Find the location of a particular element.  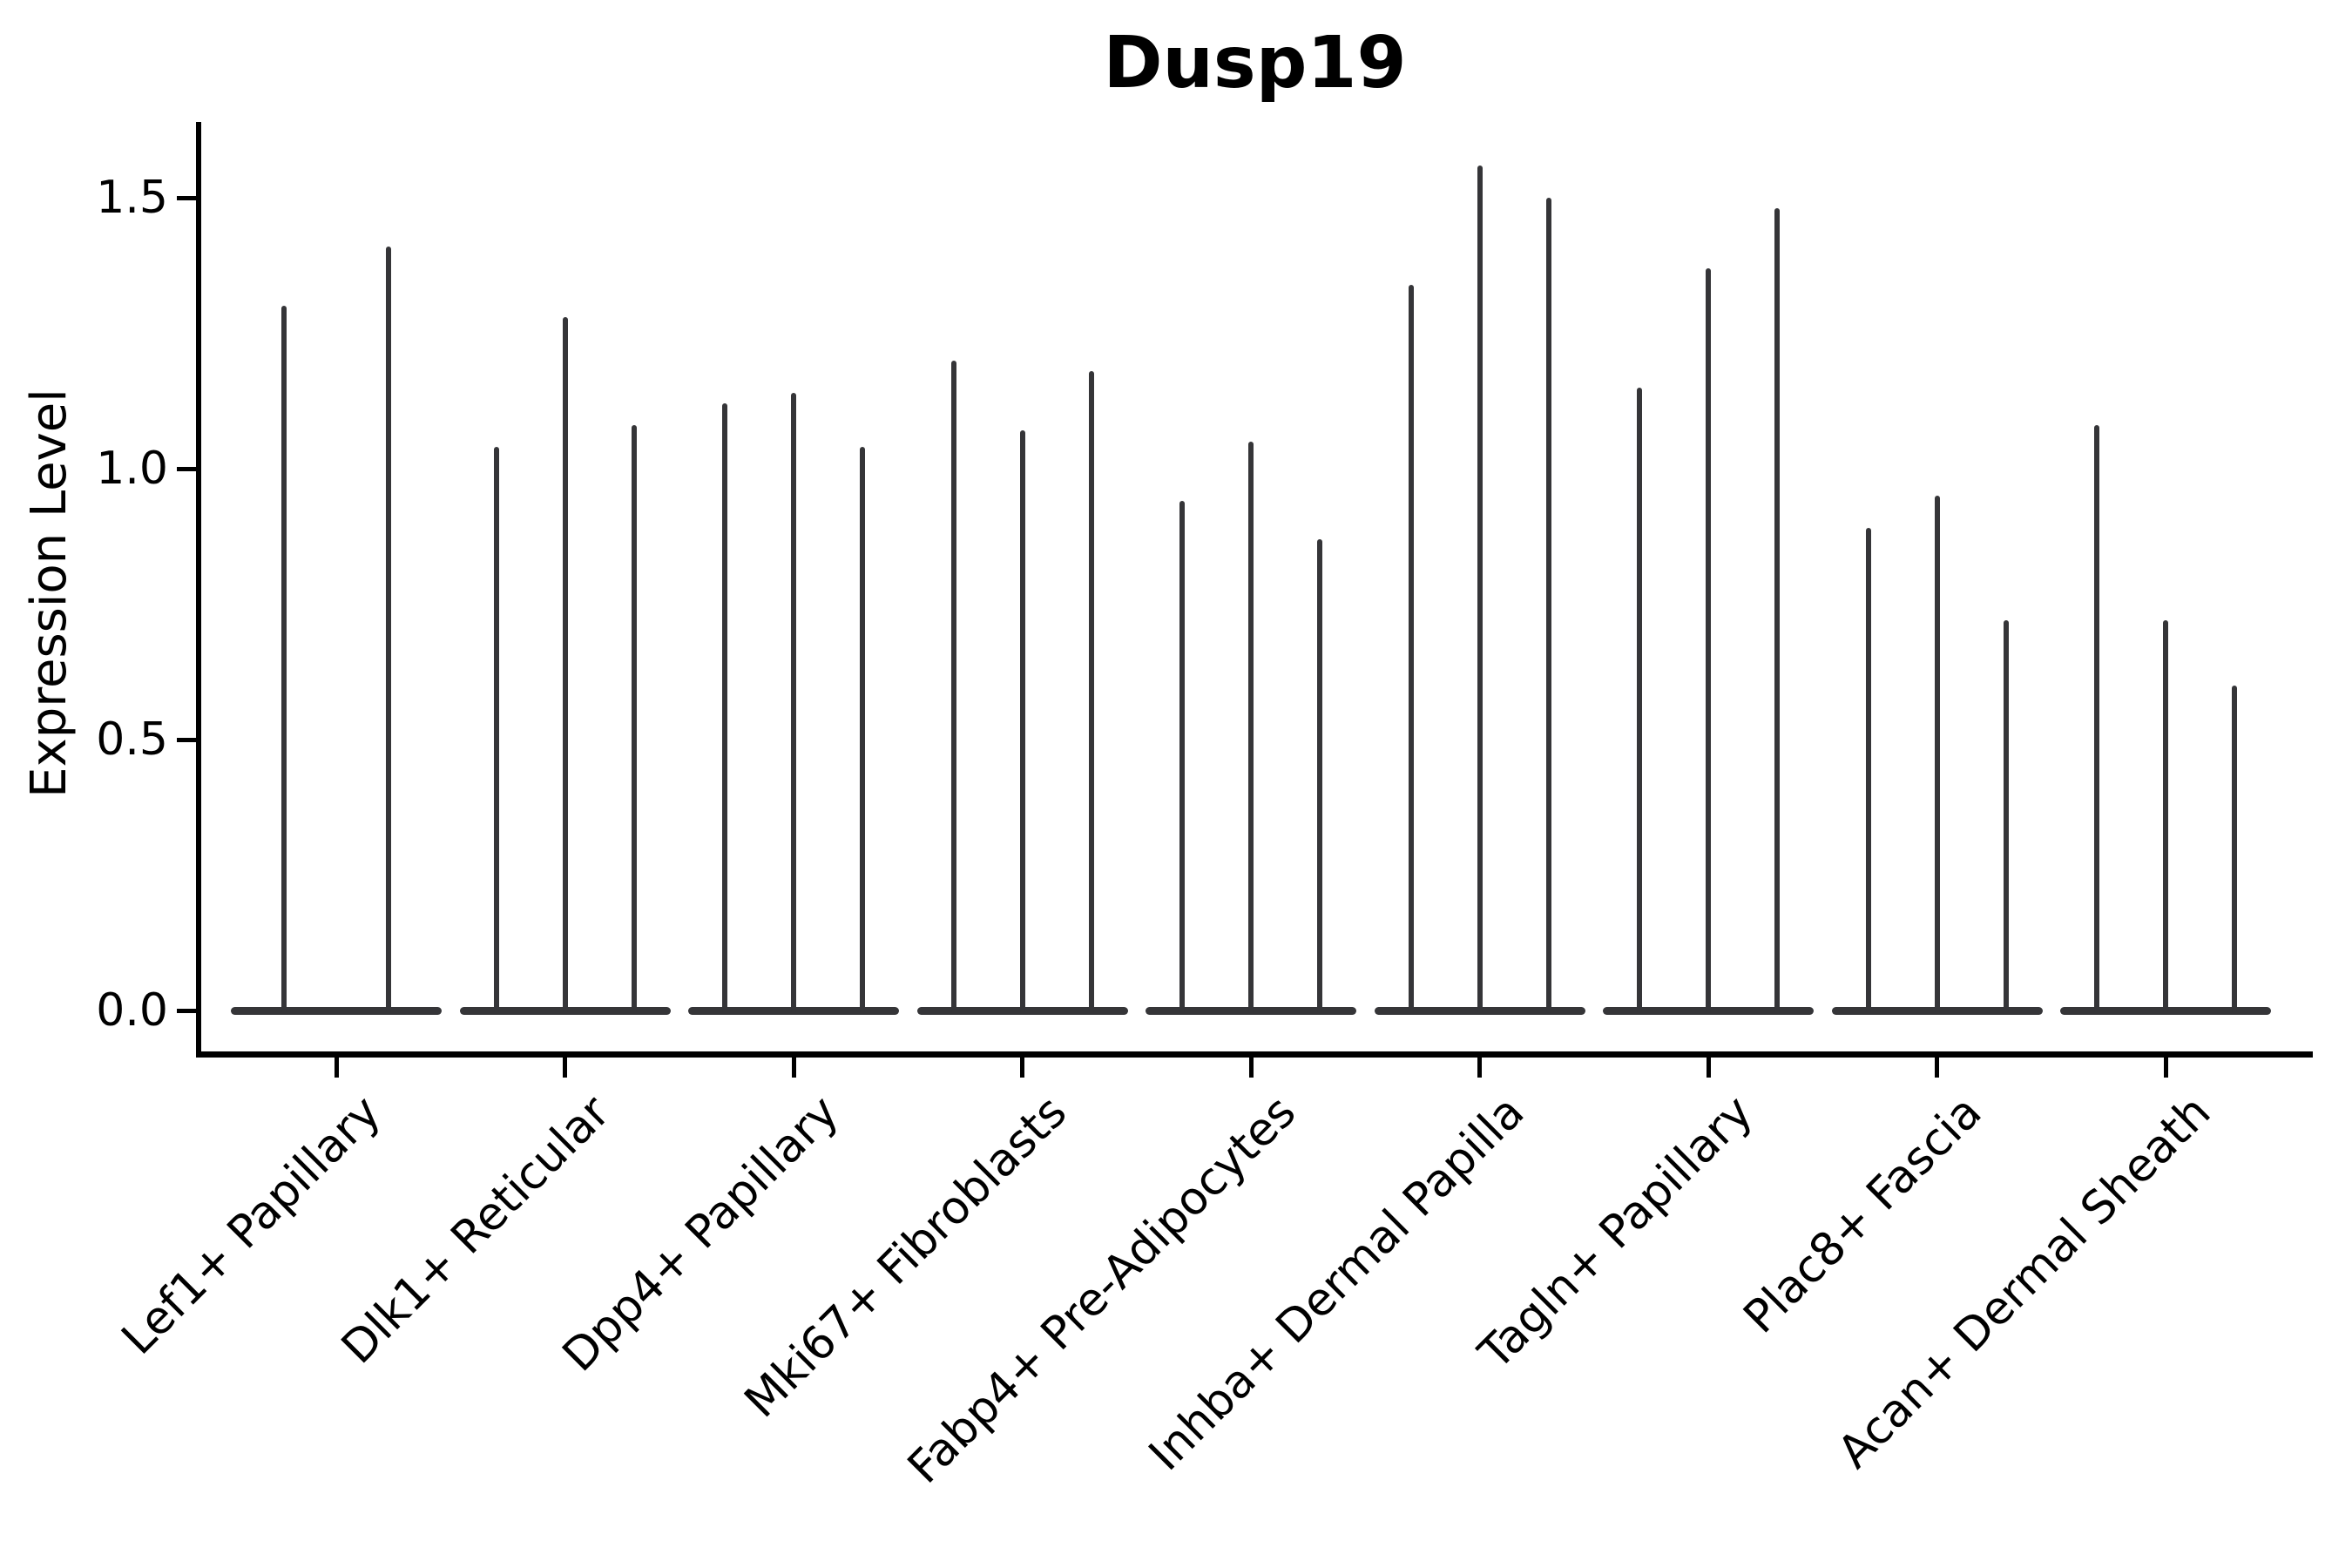

y-axis-spine is located at coordinates (198, 589).